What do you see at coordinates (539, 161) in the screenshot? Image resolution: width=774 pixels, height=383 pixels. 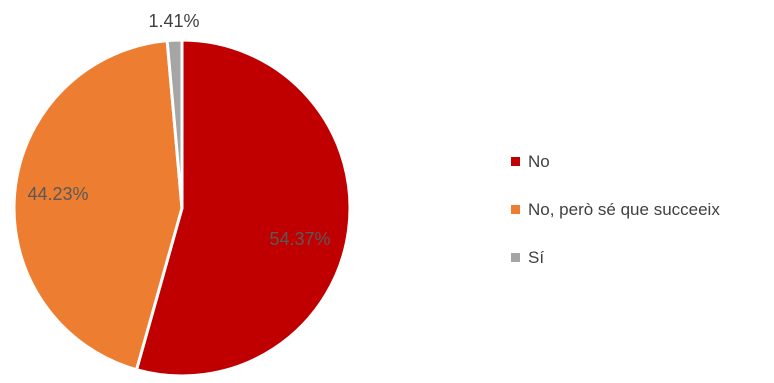 I see `legend-label-no: No` at bounding box center [539, 161].